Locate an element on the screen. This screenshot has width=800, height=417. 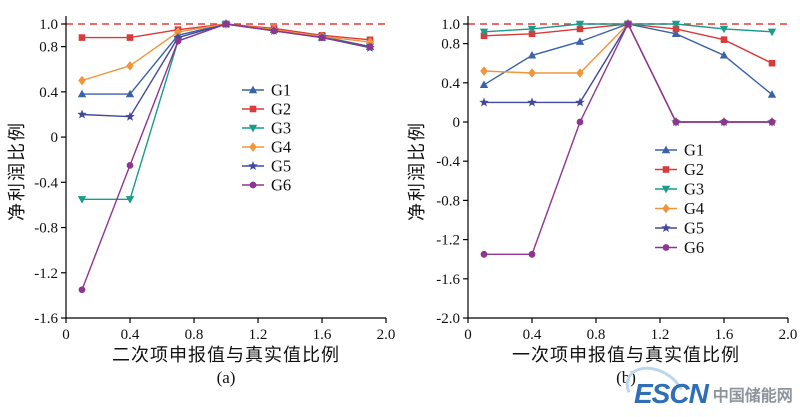
watermark: ESCN 中国储能网 is located at coordinates (705, 387).